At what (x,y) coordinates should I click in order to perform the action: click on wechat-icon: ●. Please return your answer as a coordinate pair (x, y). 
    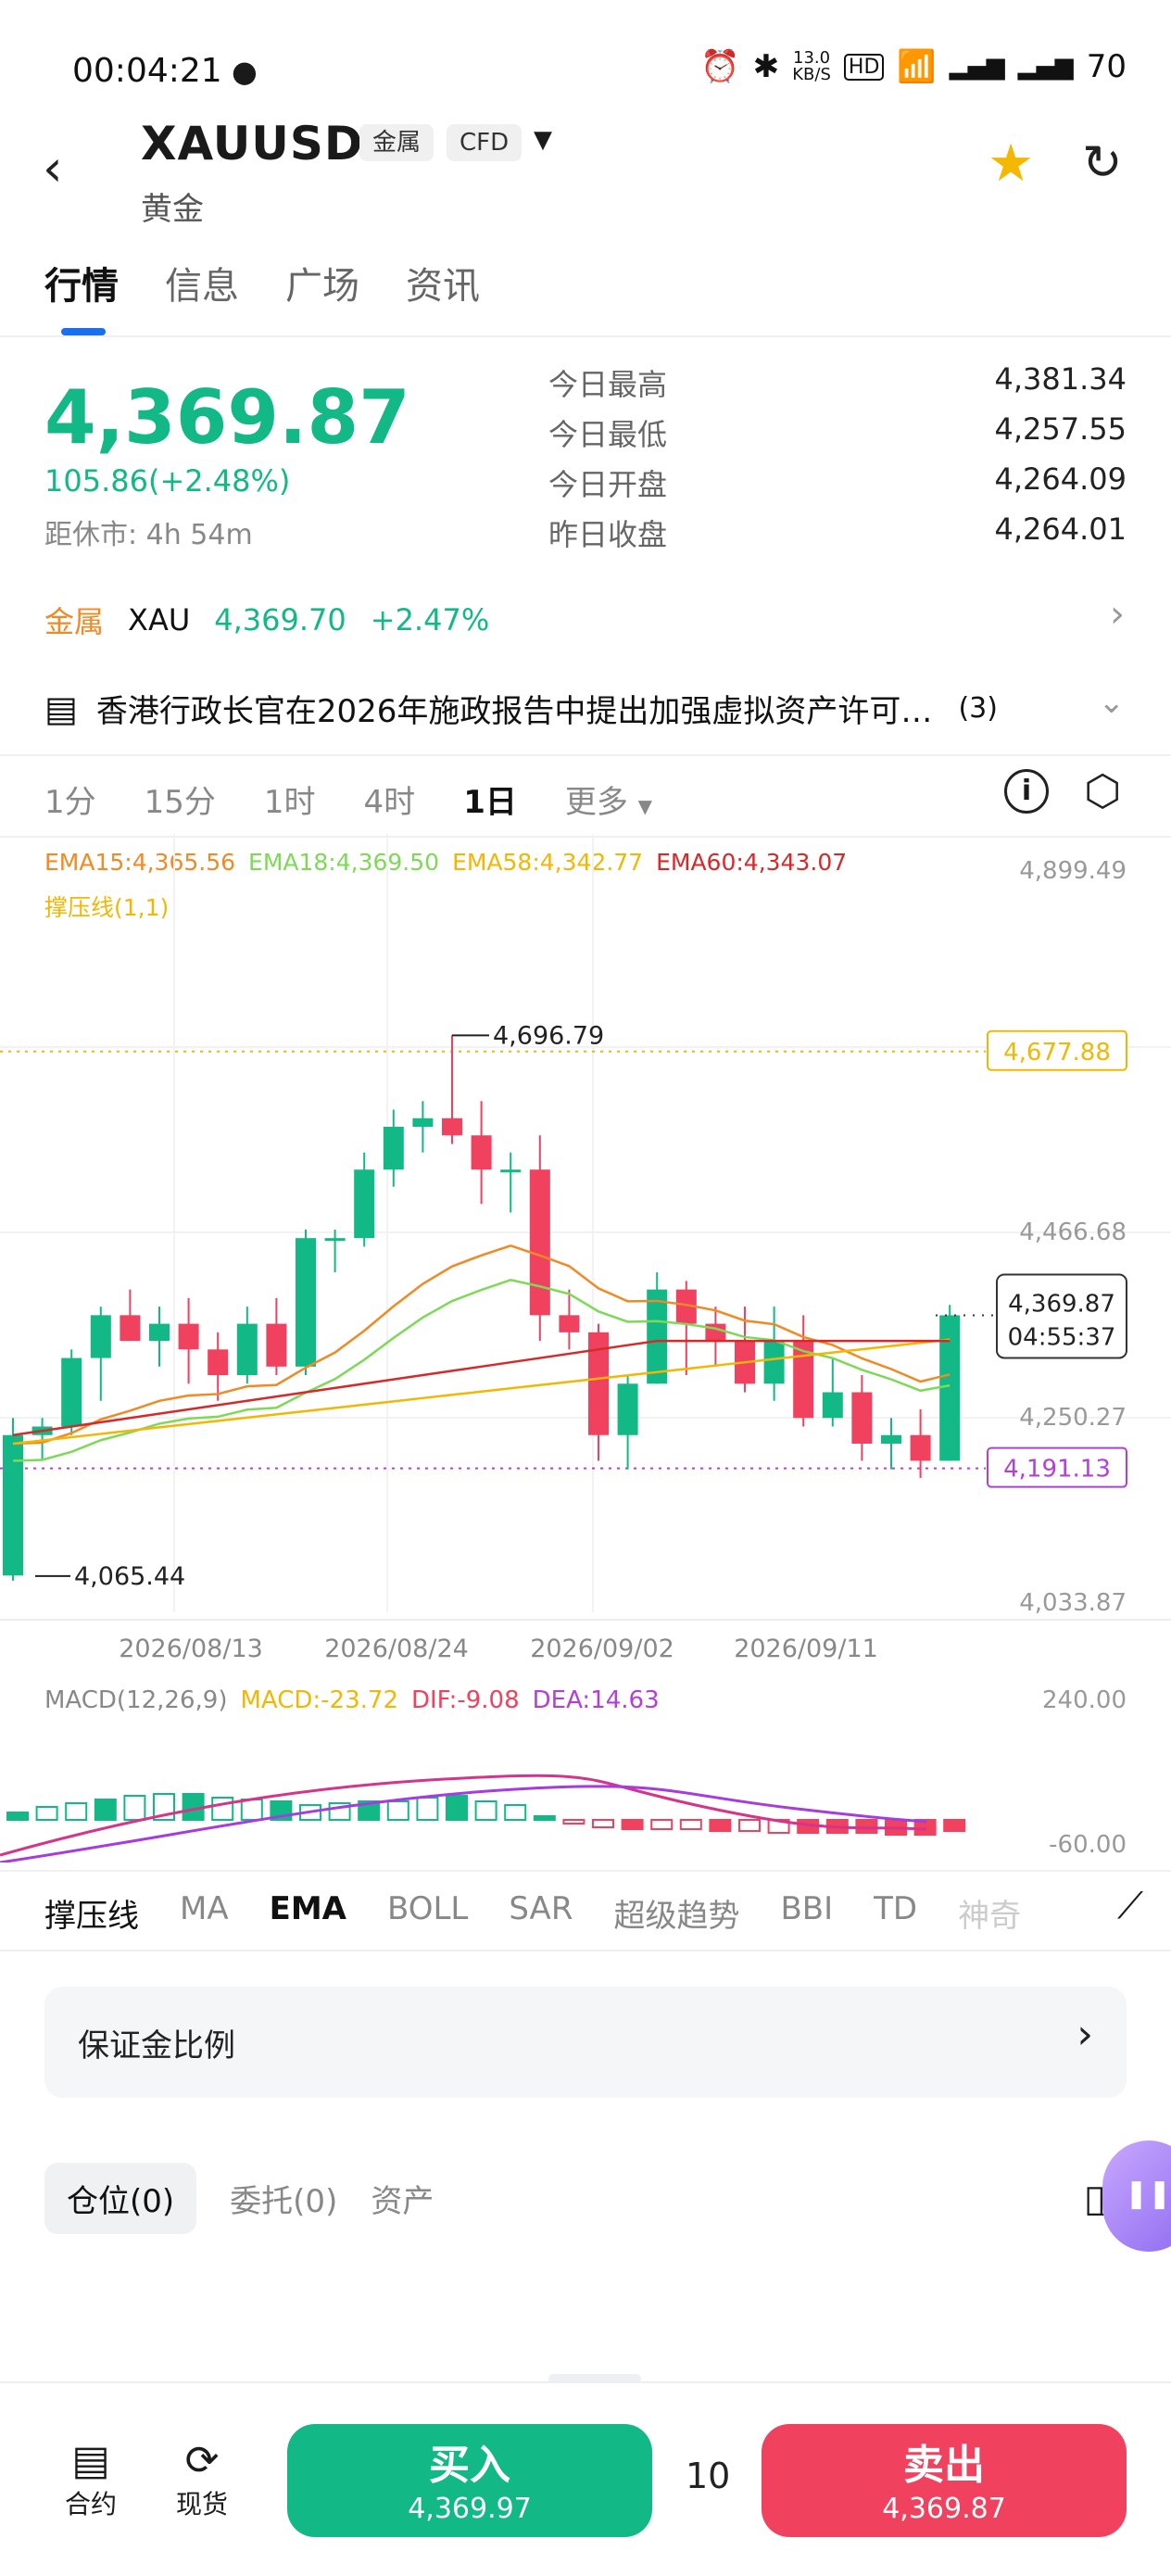
    Looking at the image, I should click on (245, 72).